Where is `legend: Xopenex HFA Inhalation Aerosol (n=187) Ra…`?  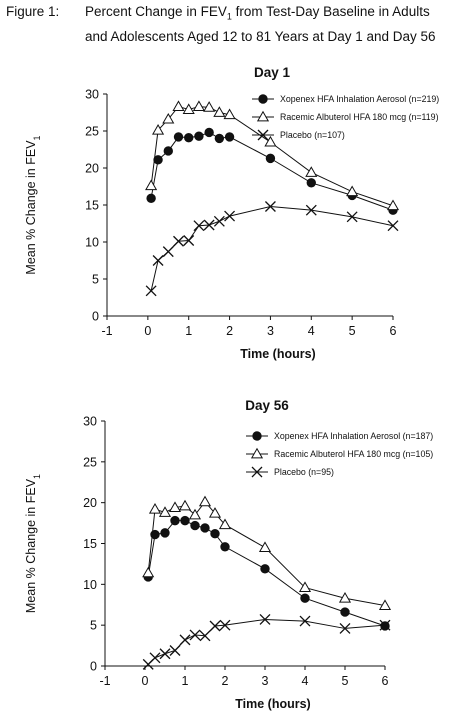
legend: Xopenex HFA Inhalation Aerosol (n=187) Ra… is located at coordinates (339, 454).